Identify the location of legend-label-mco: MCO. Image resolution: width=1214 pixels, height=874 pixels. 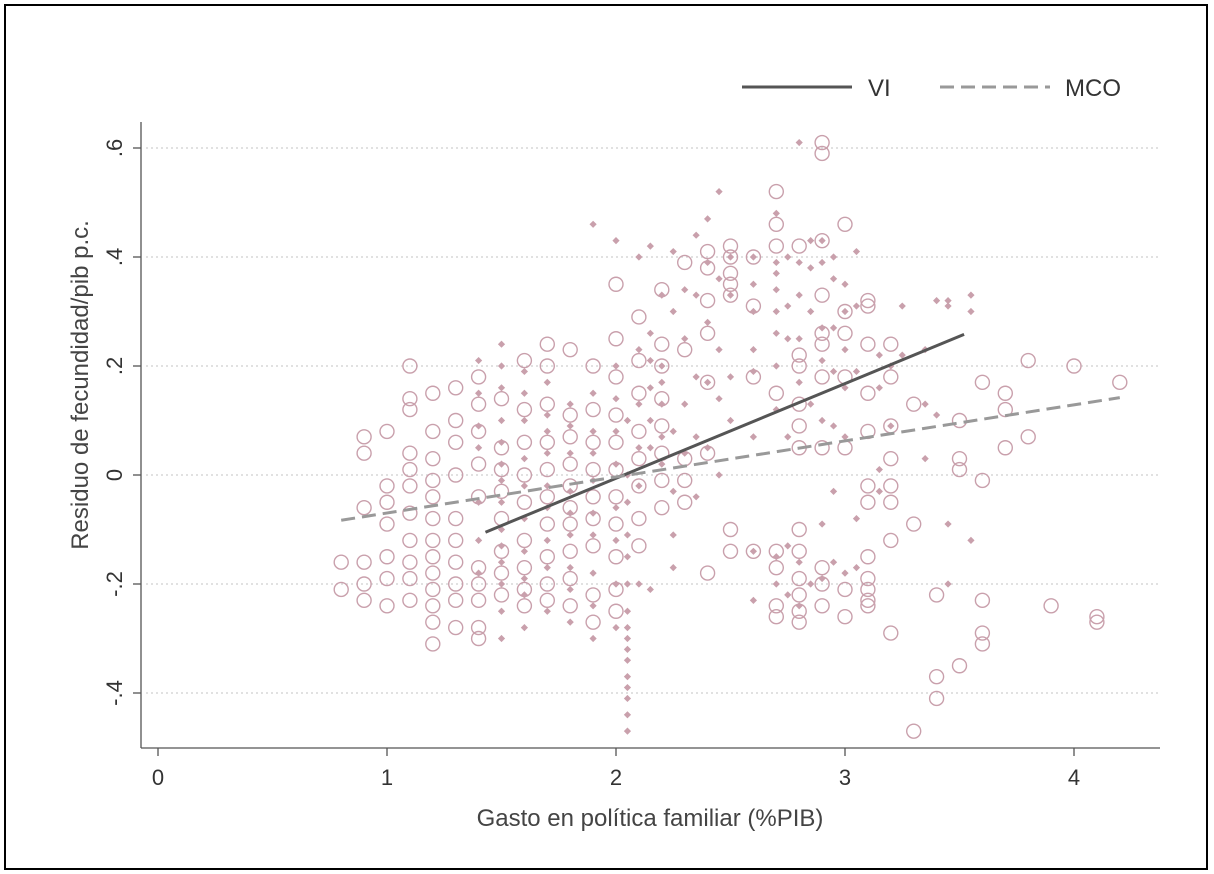
(1093, 88).